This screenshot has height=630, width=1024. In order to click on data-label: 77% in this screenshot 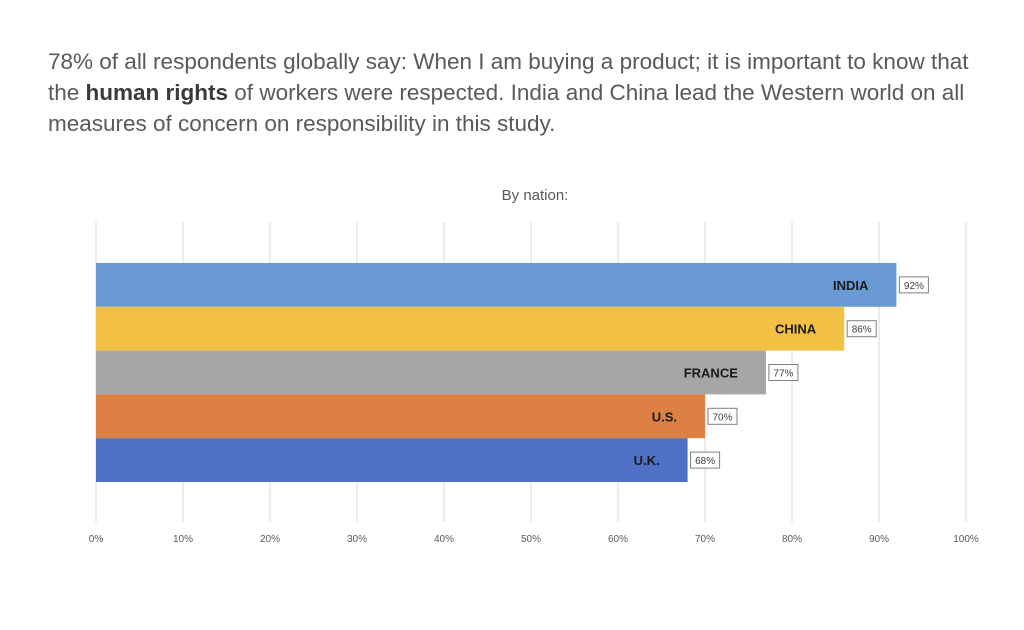, I will do `click(783, 374)`.